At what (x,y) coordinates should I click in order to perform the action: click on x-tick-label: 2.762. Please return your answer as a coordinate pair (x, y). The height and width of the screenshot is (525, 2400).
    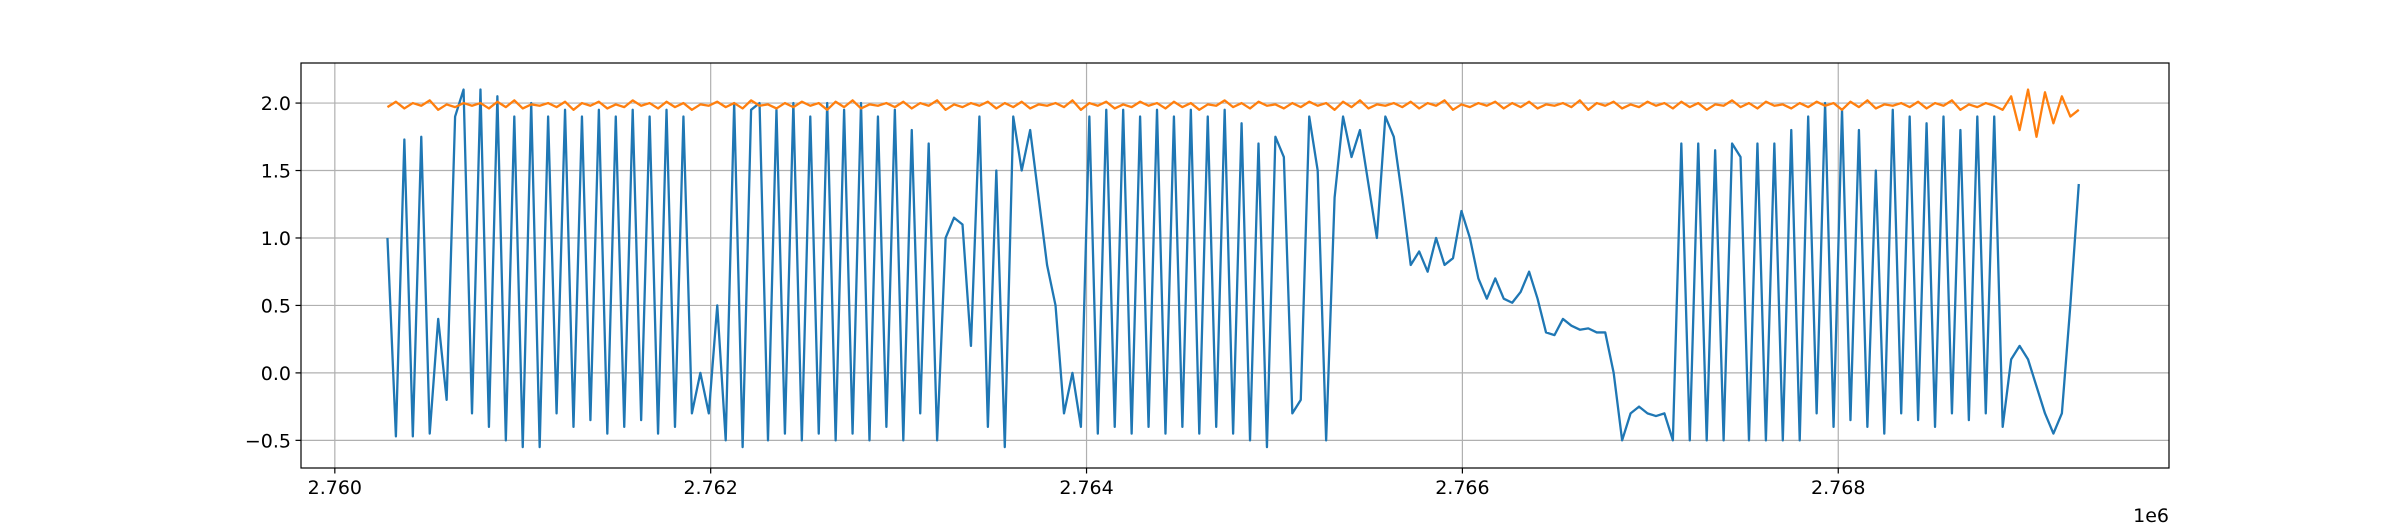
    Looking at the image, I should click on (710, 488).